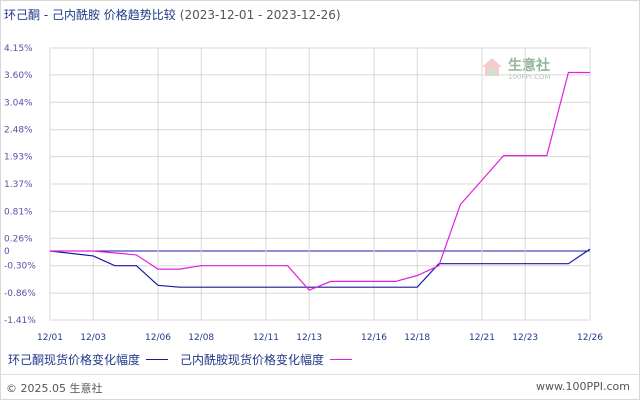 The image size is (640, 400). What do you see at coordinates (492, 67) in the screenshot?
I see `house-logo-icon` at bounding box center [492, 67].